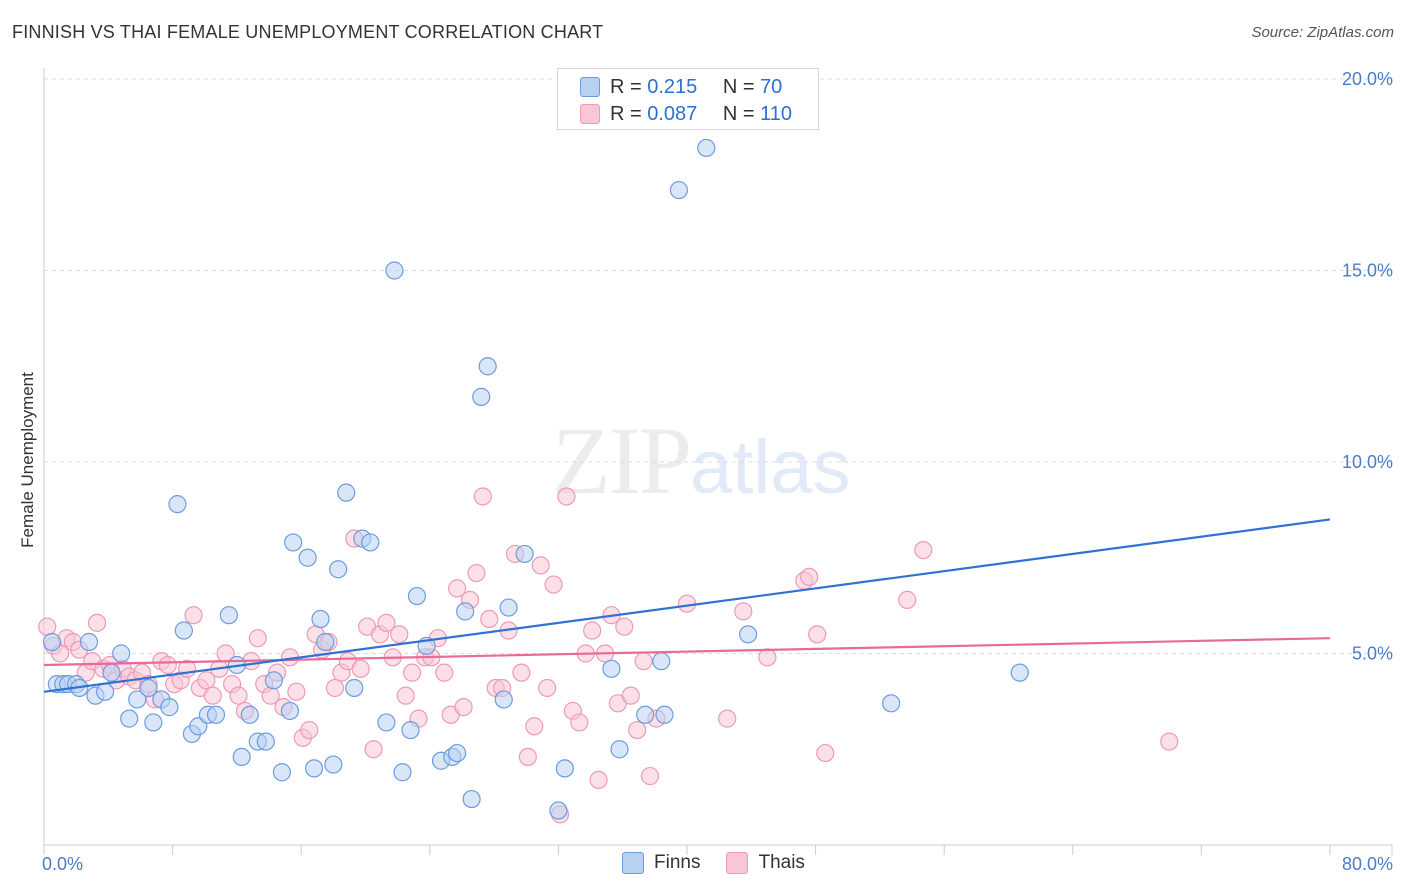 This screenshot has height=892, width=1406. I want to click on y-tick-label: 5.0%, so click(1372, 654).